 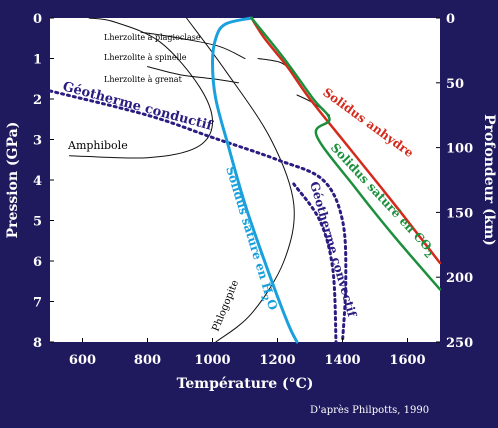 I want to click on y-left-tick-label: 7, so click(x=37, y=303).